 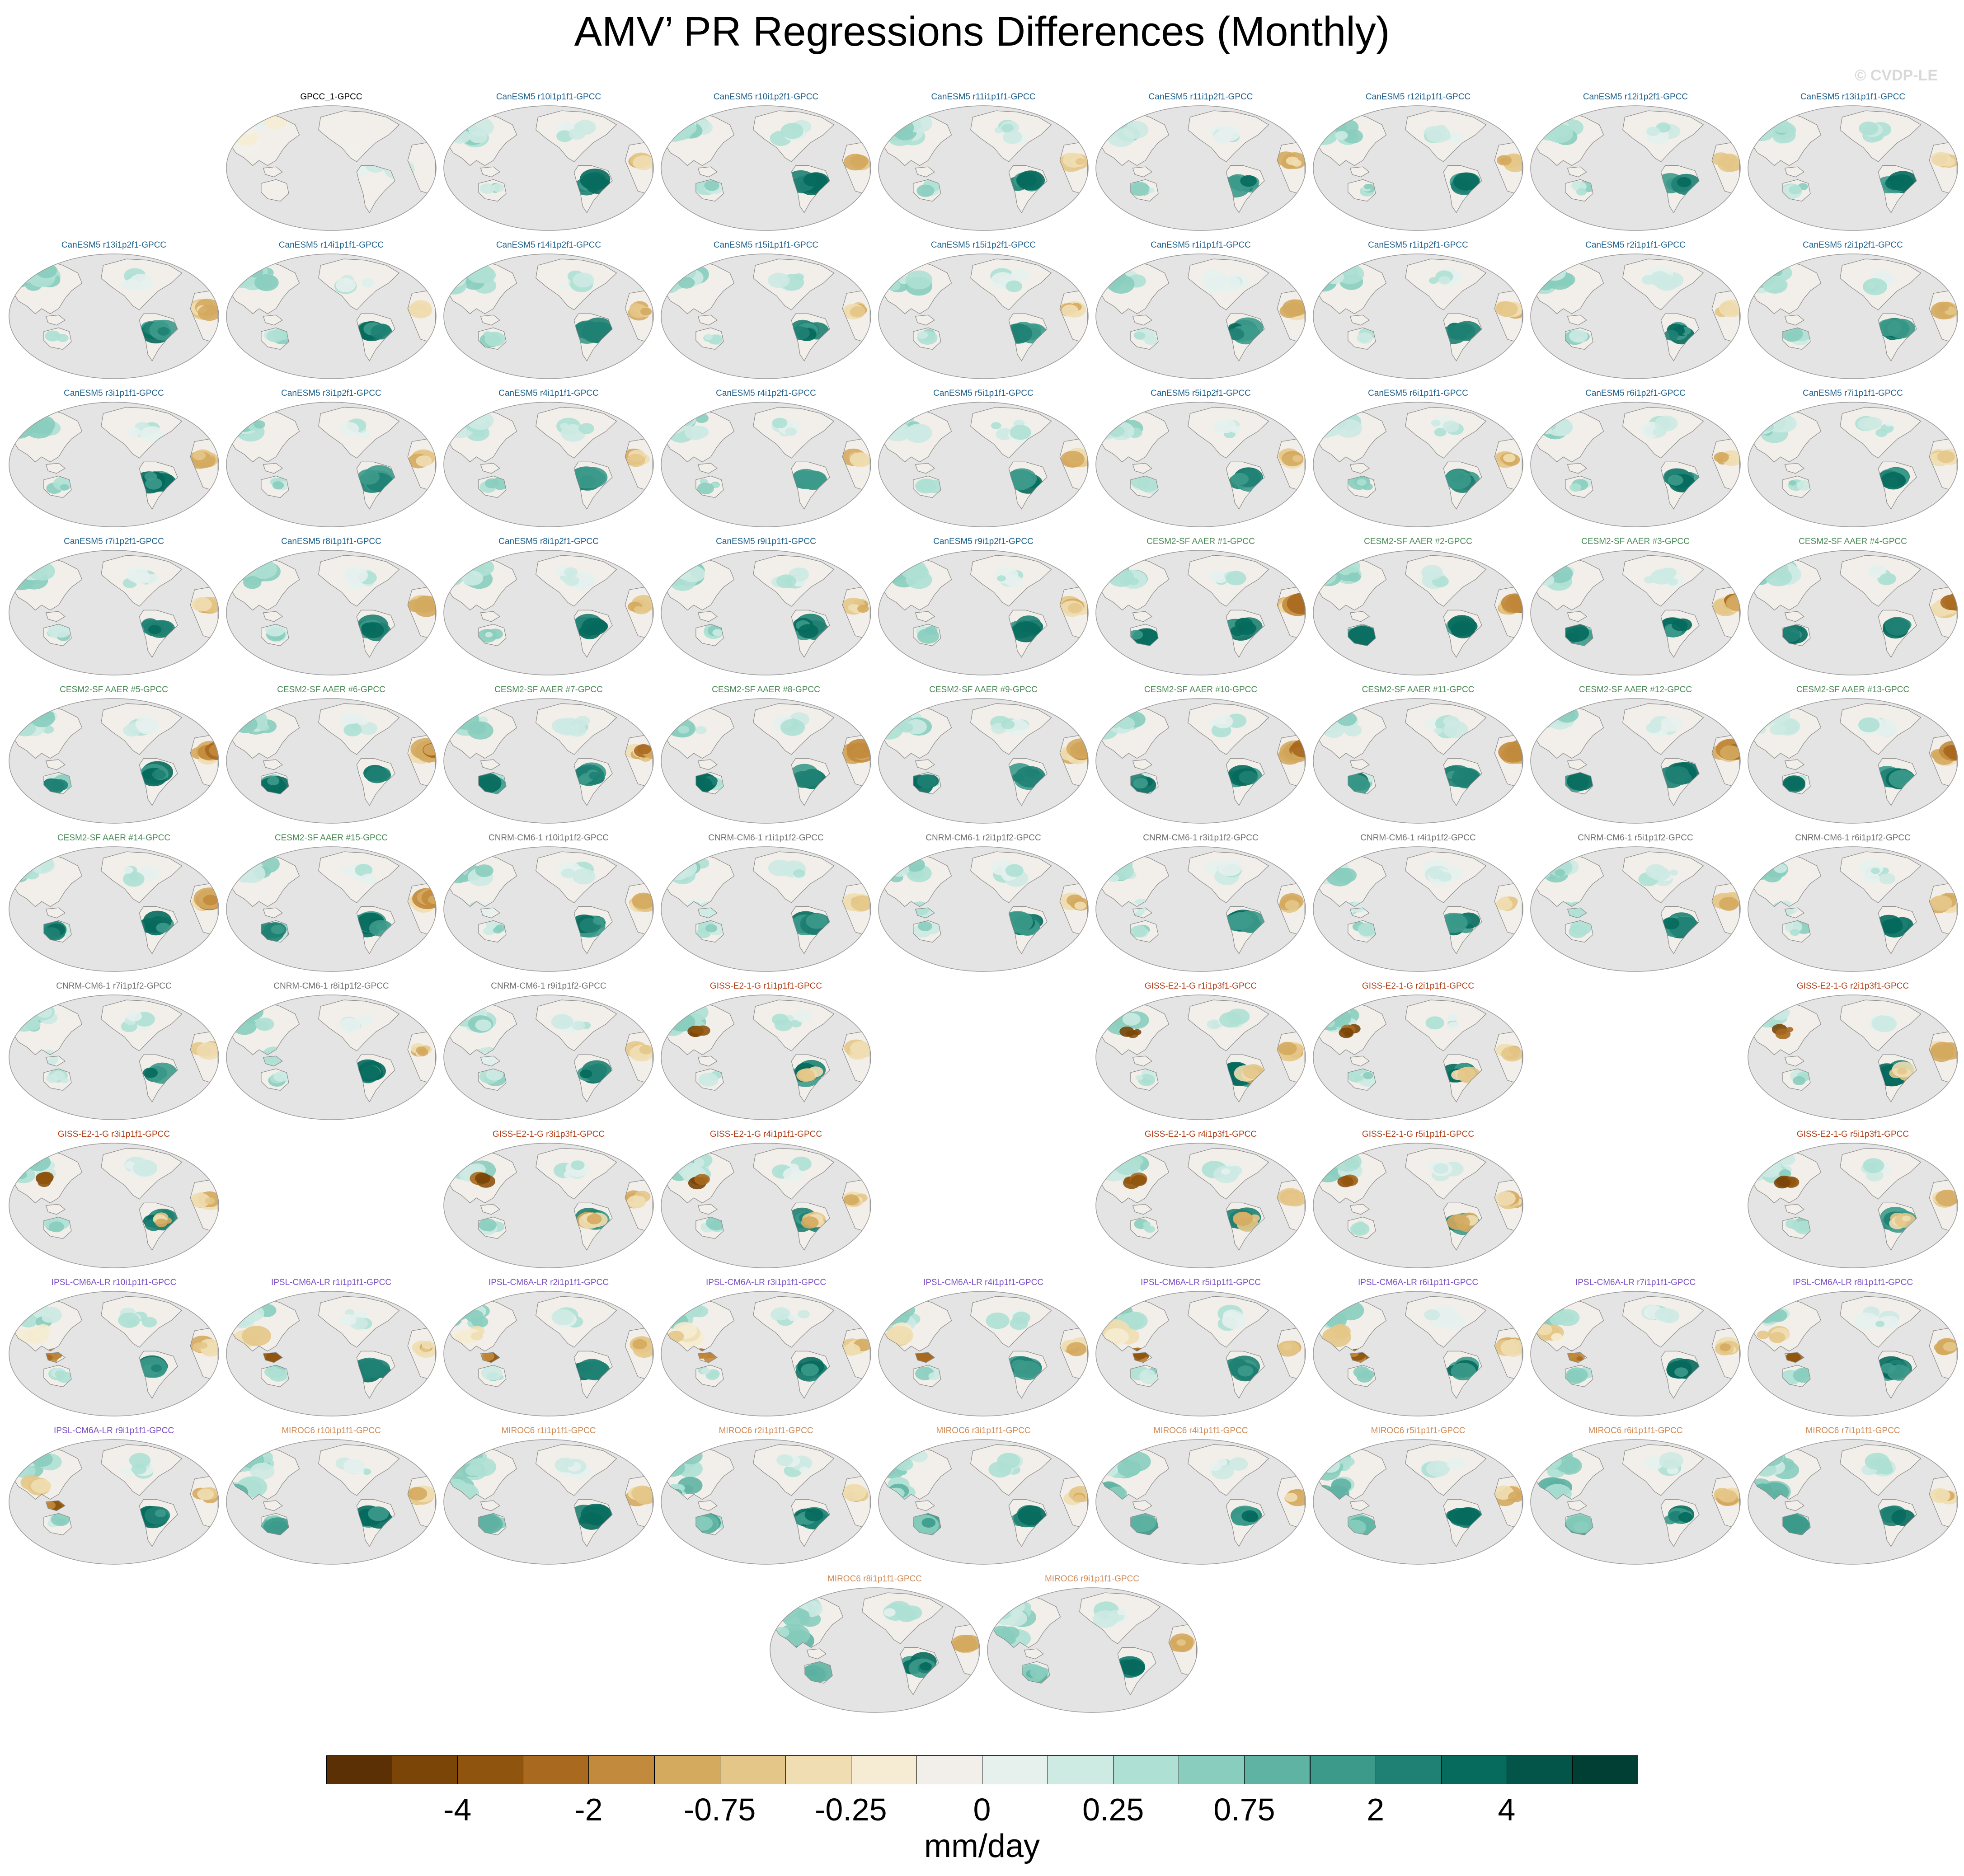 What do you see at coordinates (331, 97) in the screenshot?
I see `panel-title: GPCC_1-GPCC` at bounding box center [331, 97].